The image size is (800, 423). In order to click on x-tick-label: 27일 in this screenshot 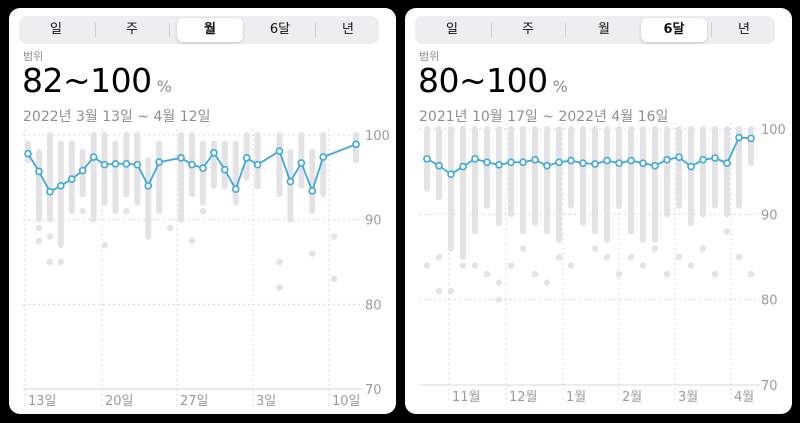, I will do `click(194, 401)`.